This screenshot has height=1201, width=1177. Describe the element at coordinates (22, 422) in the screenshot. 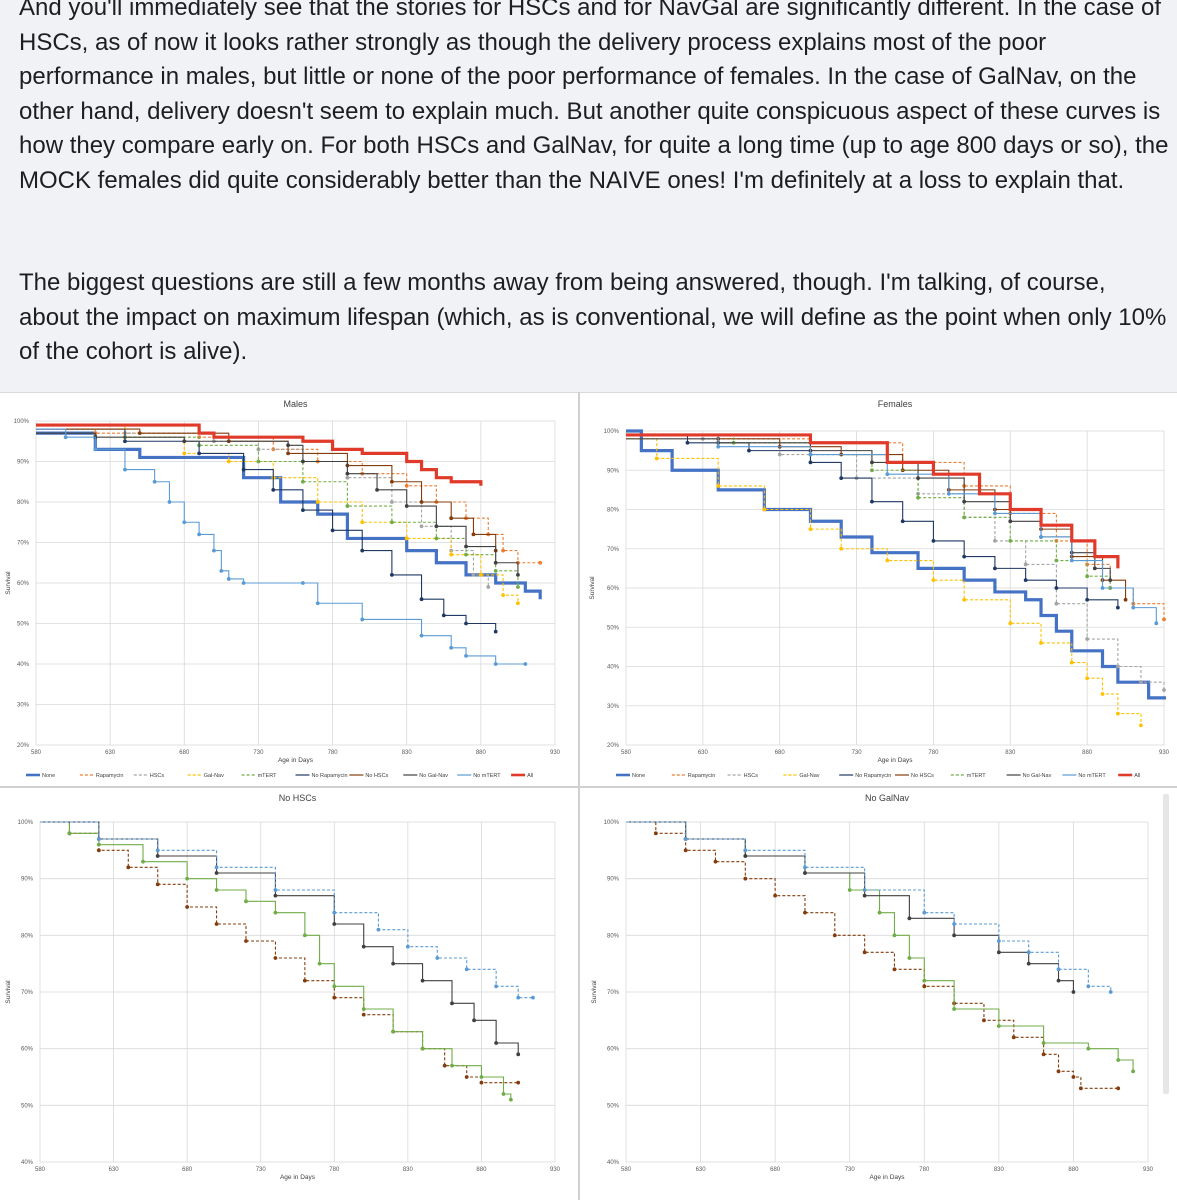

I see `y-tick-label: 100%` at that location.